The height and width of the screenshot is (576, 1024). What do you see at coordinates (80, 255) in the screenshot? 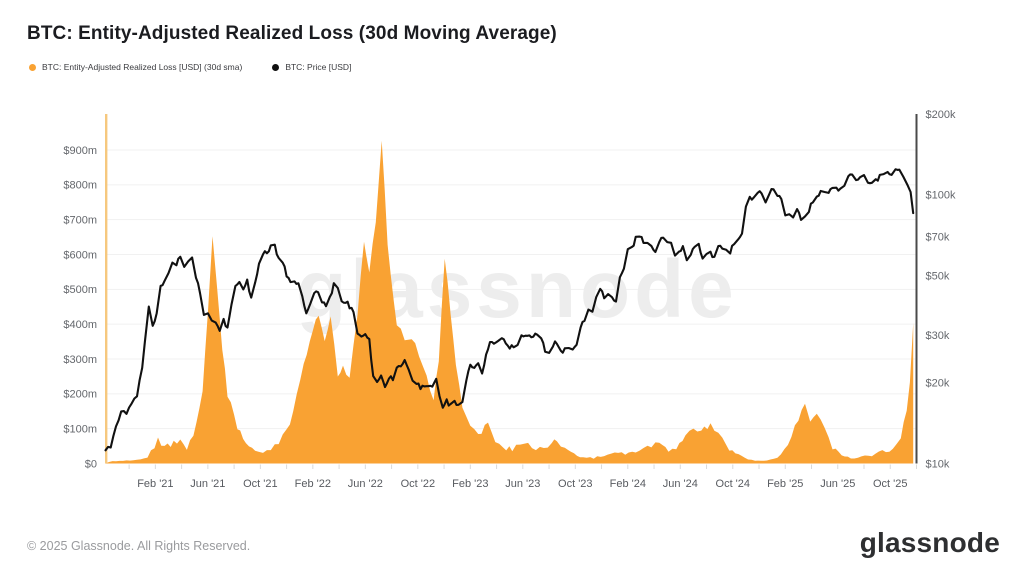
I see `y-axis-label-left: $600m` at bounding box center [80, 255].